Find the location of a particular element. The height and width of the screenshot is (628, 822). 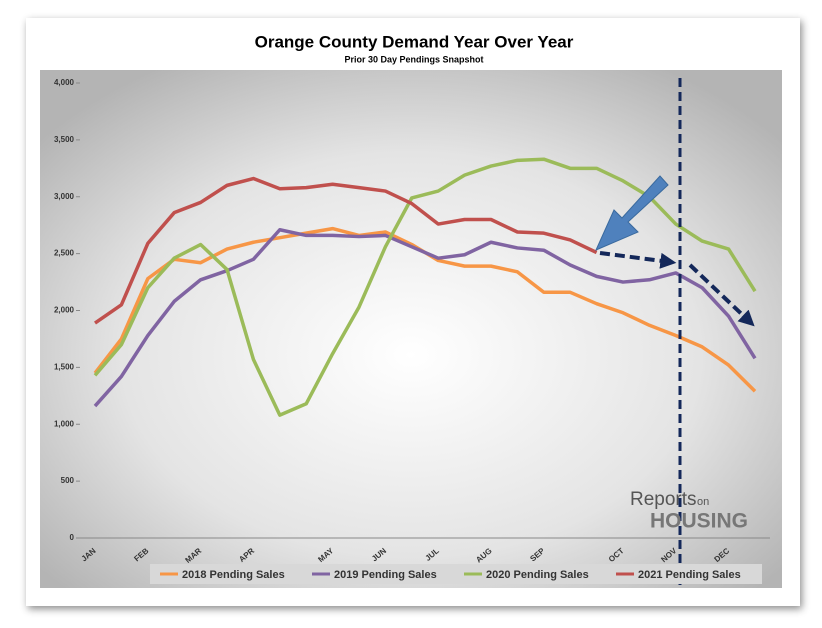

logo-text: on is located at coordinates (703, 502).